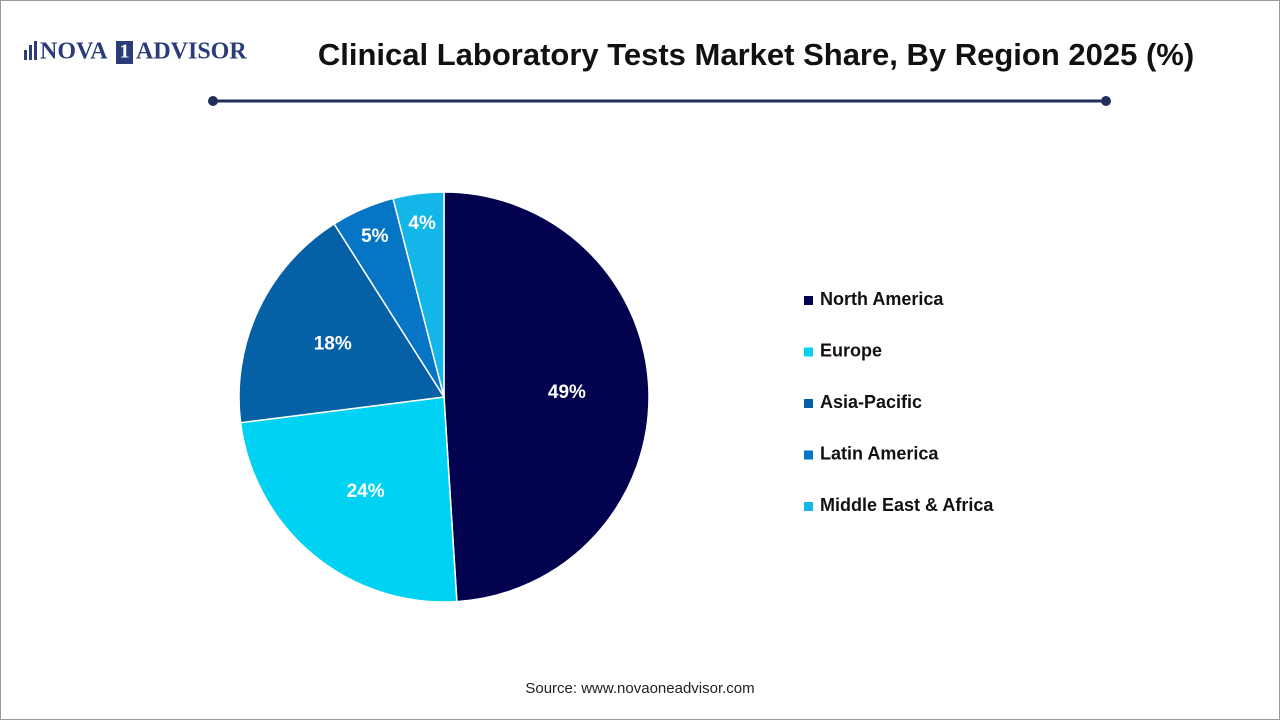 This screenshot has width=1280, height=720. I want to click on logo-mark: 1, so click(125, 52).